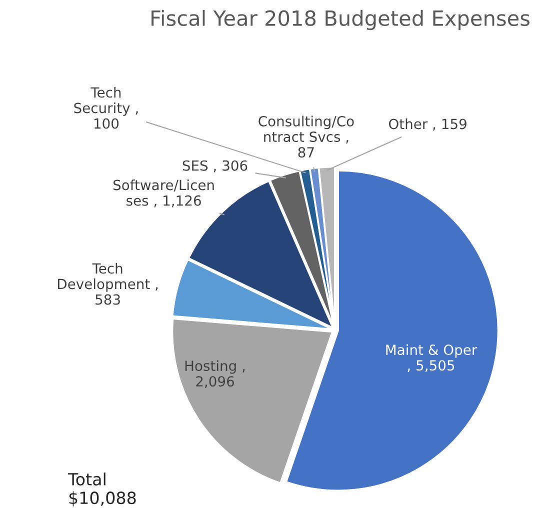 The width and height of the screenshot is (545, 530). Describe the element at coordinates (106, 107) in the screenshot. I see `slice-label: Tech Security , 100` at that location.